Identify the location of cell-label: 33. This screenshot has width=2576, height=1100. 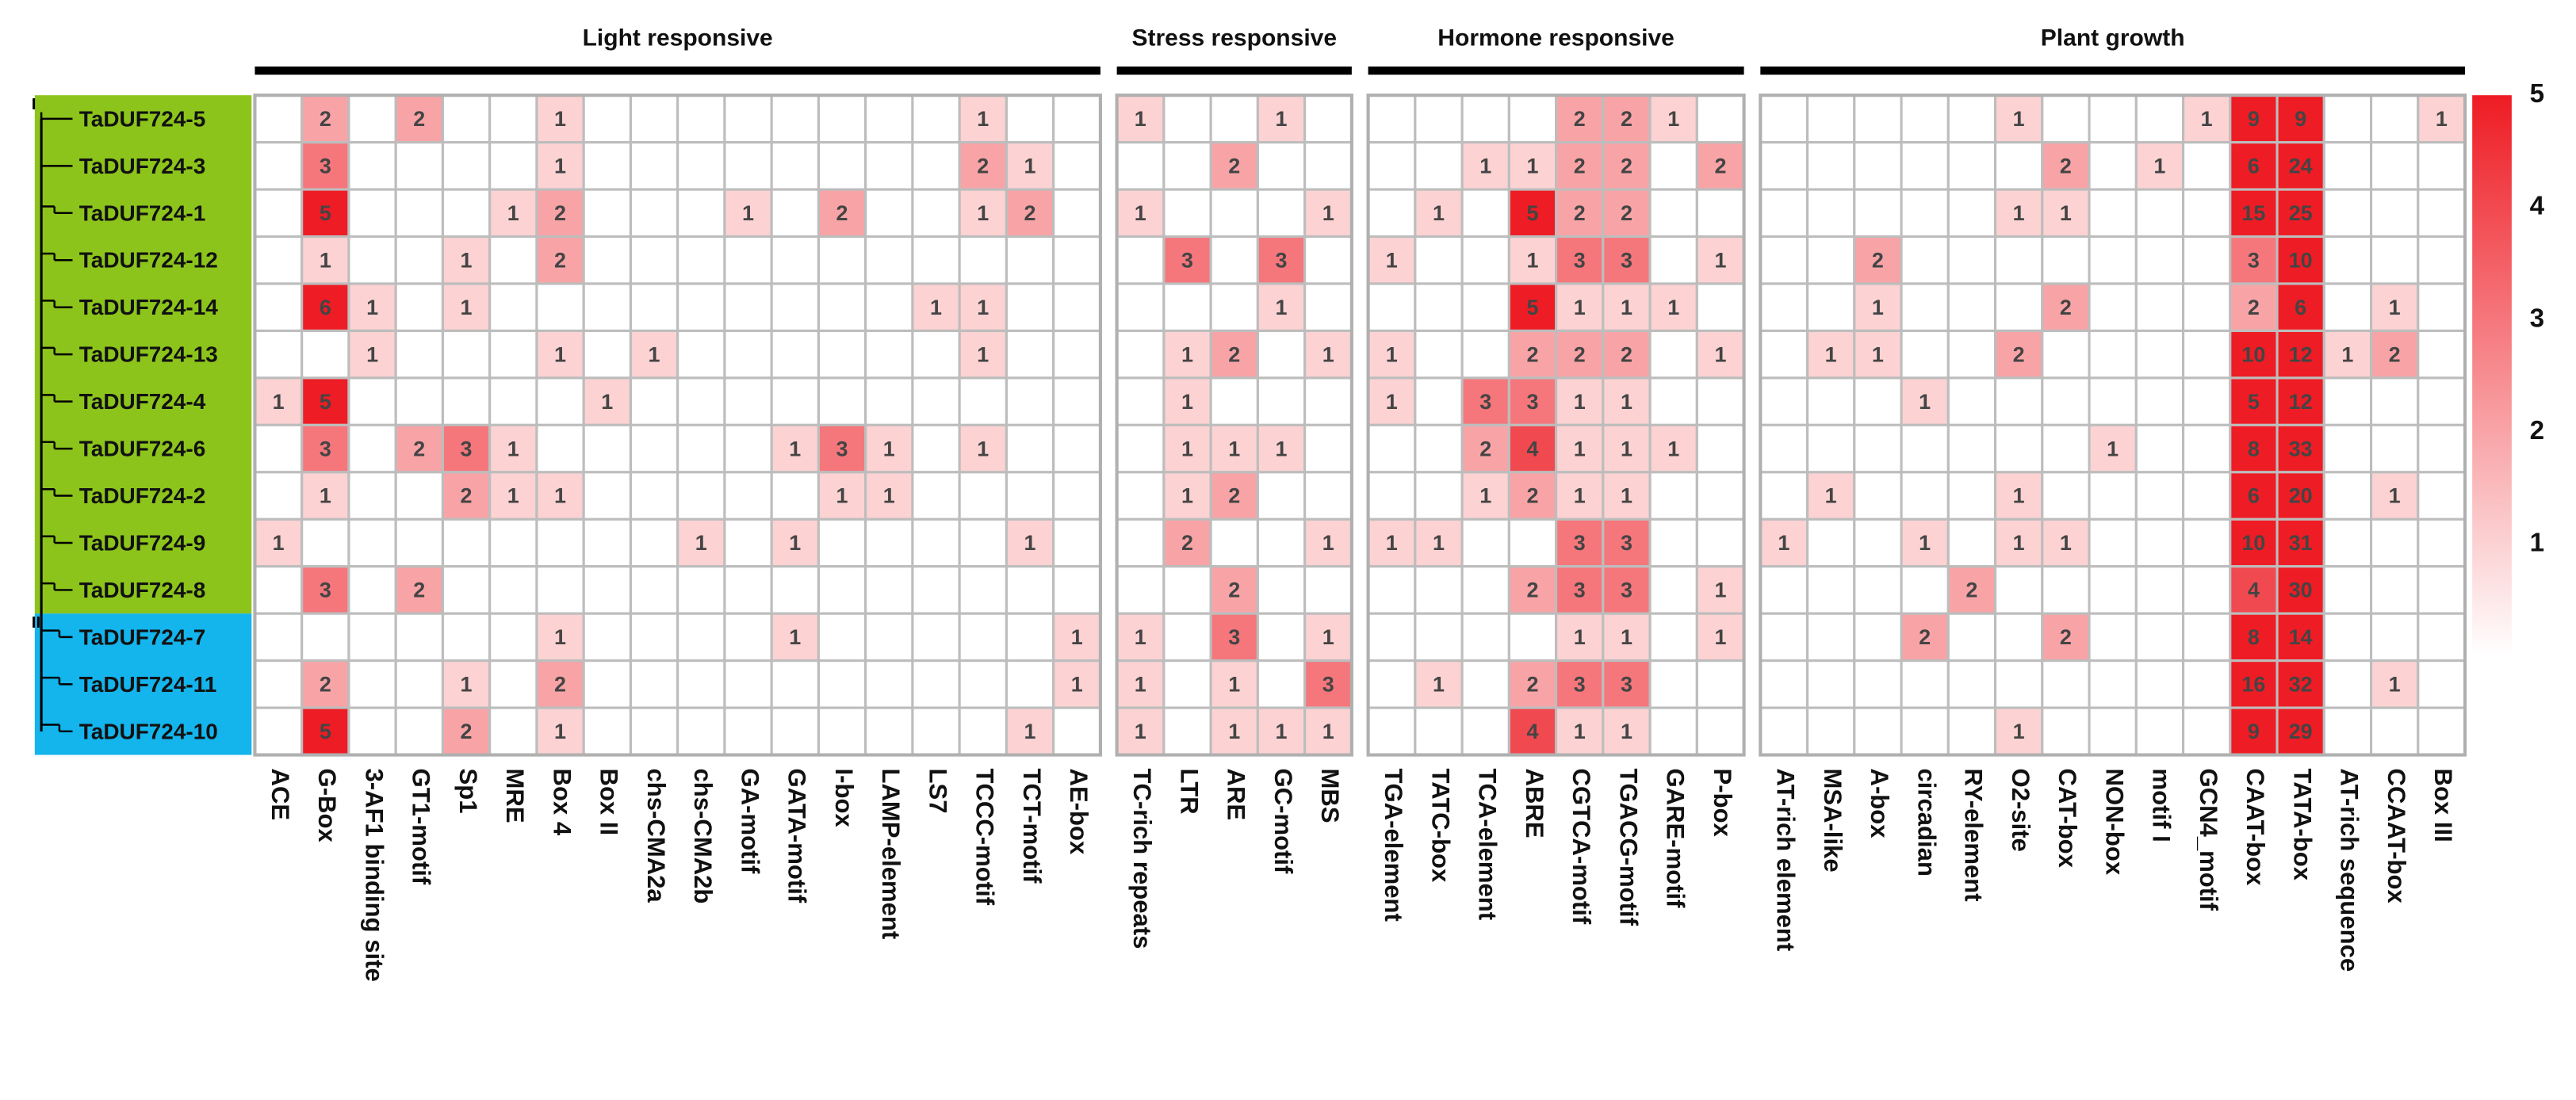
(2301, 448).